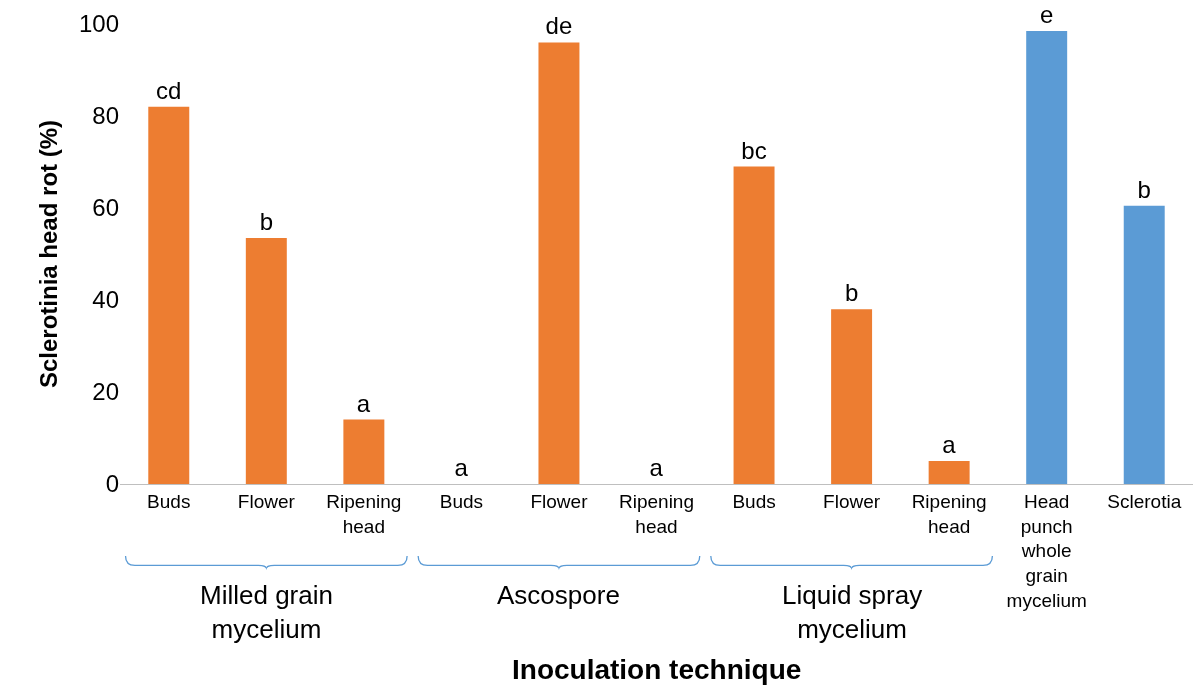  Describe the element at coordinates (1047, 14) in the screenshot. I see `data-label: e` at that location.